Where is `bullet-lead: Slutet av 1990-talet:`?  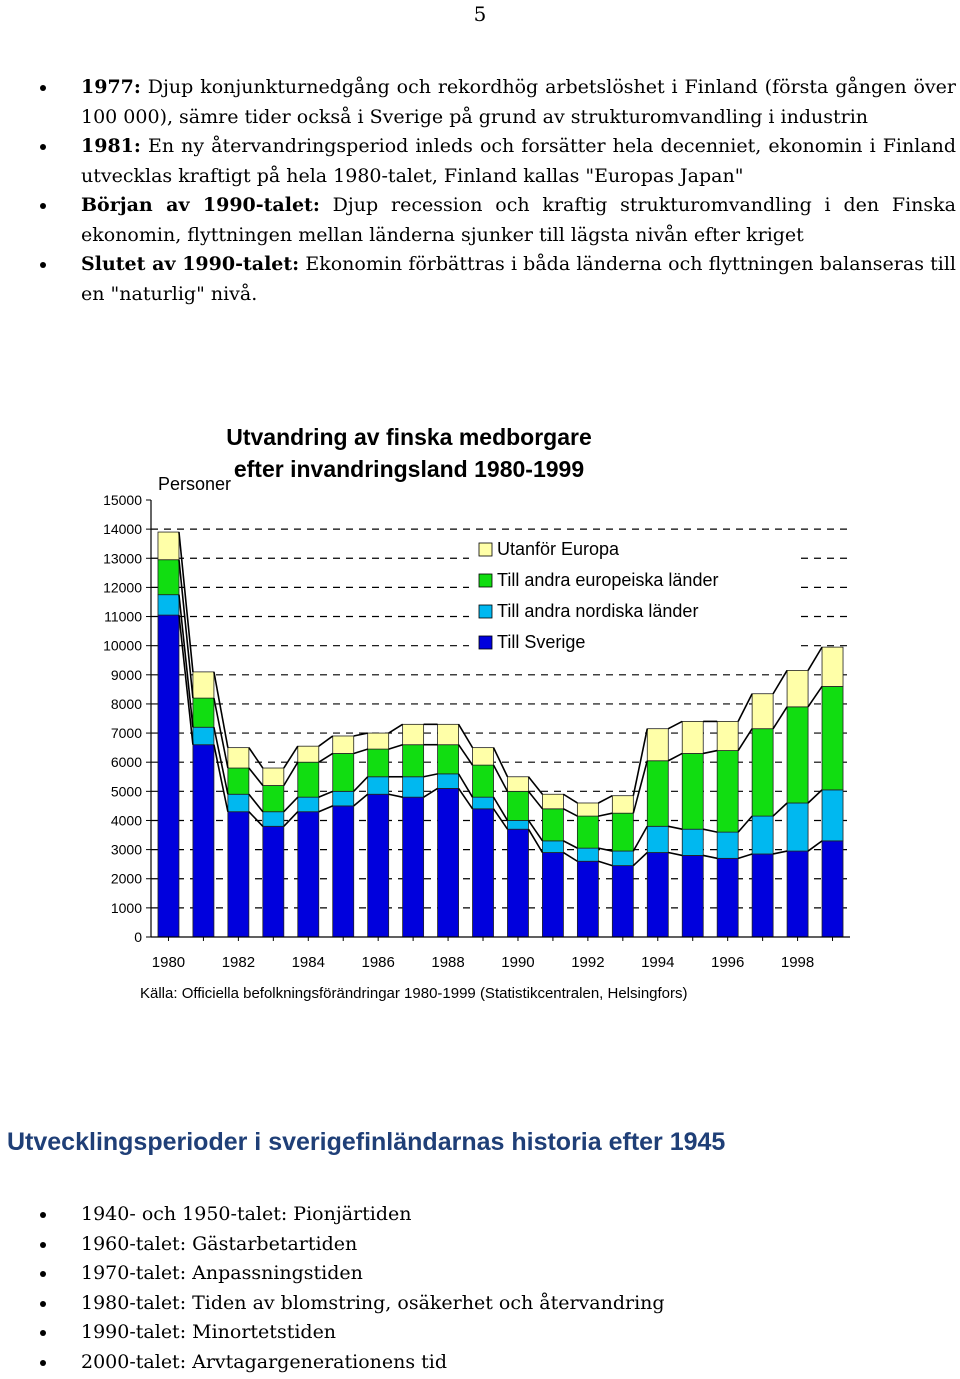
bullet-lead: Slutet av 1990-talet: is located at coordinates (190, 264).